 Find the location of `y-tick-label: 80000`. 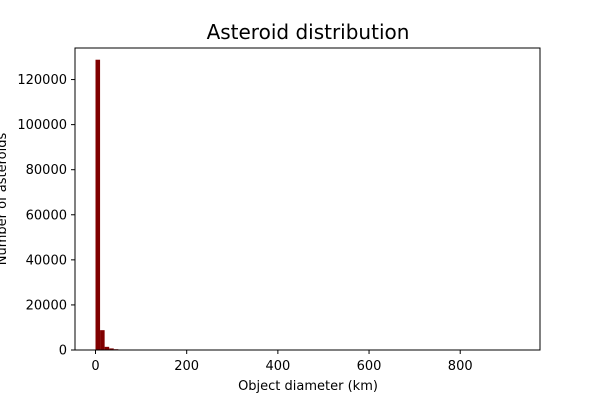

y-tick-label: 80000 is located at coordinates (46, 170).